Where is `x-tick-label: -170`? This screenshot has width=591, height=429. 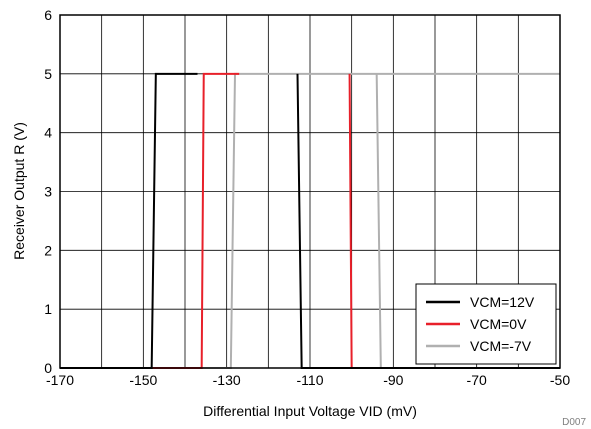 x-tick-label: -170 is located at coordinates (60, 380).